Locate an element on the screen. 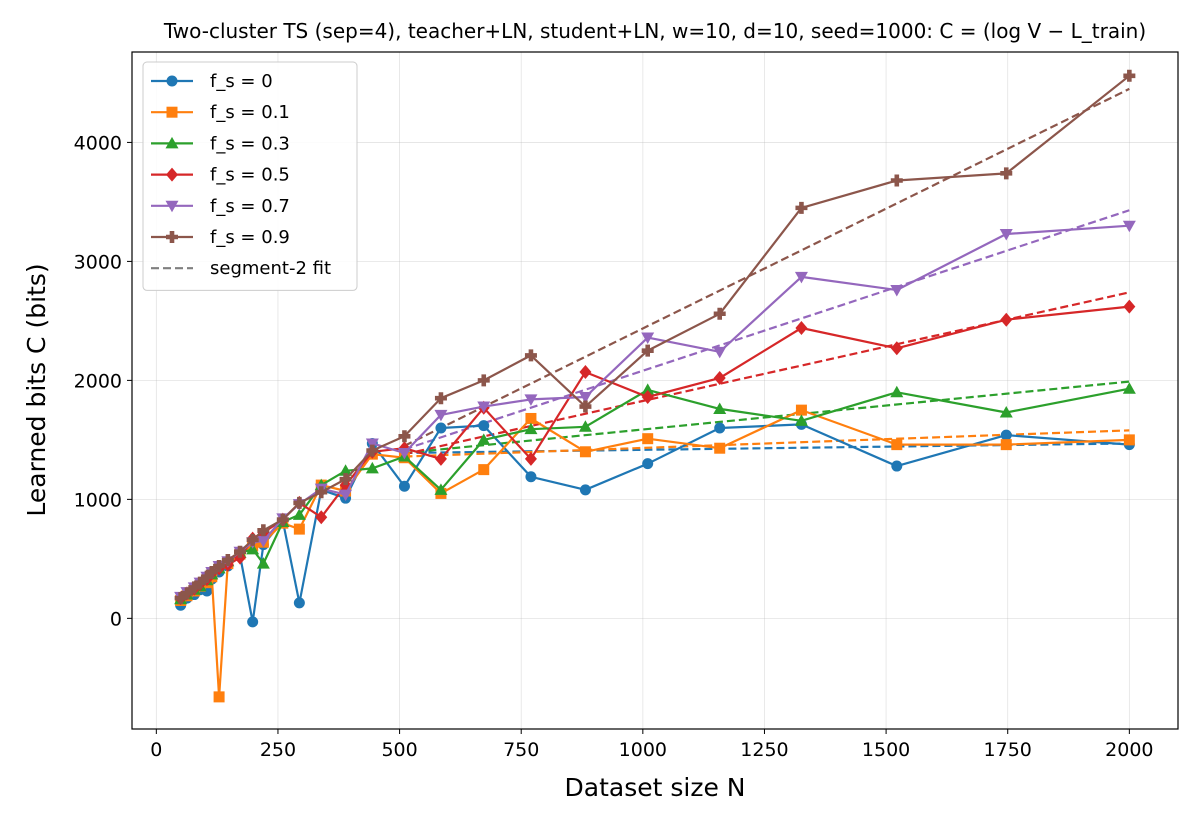 The width and height of the screenshot is (1200, 825). y-axis-label: Learned bits C (bits) is located at coordinates (36, 389).